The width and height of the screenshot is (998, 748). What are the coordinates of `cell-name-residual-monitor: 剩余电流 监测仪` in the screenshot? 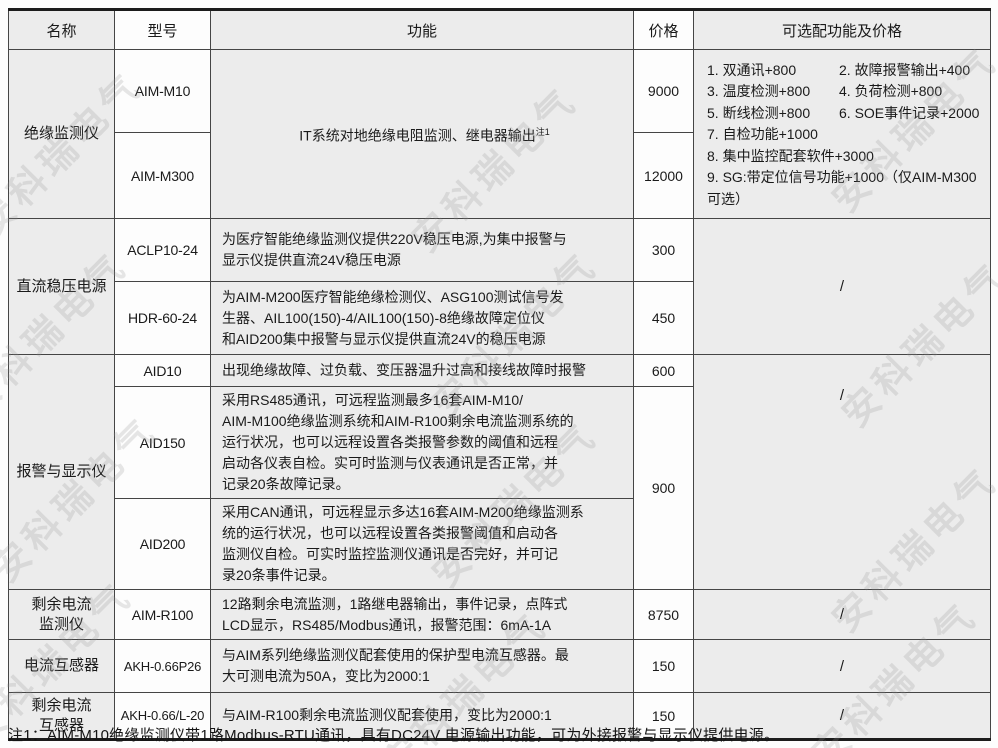 It's located at (61, 614).